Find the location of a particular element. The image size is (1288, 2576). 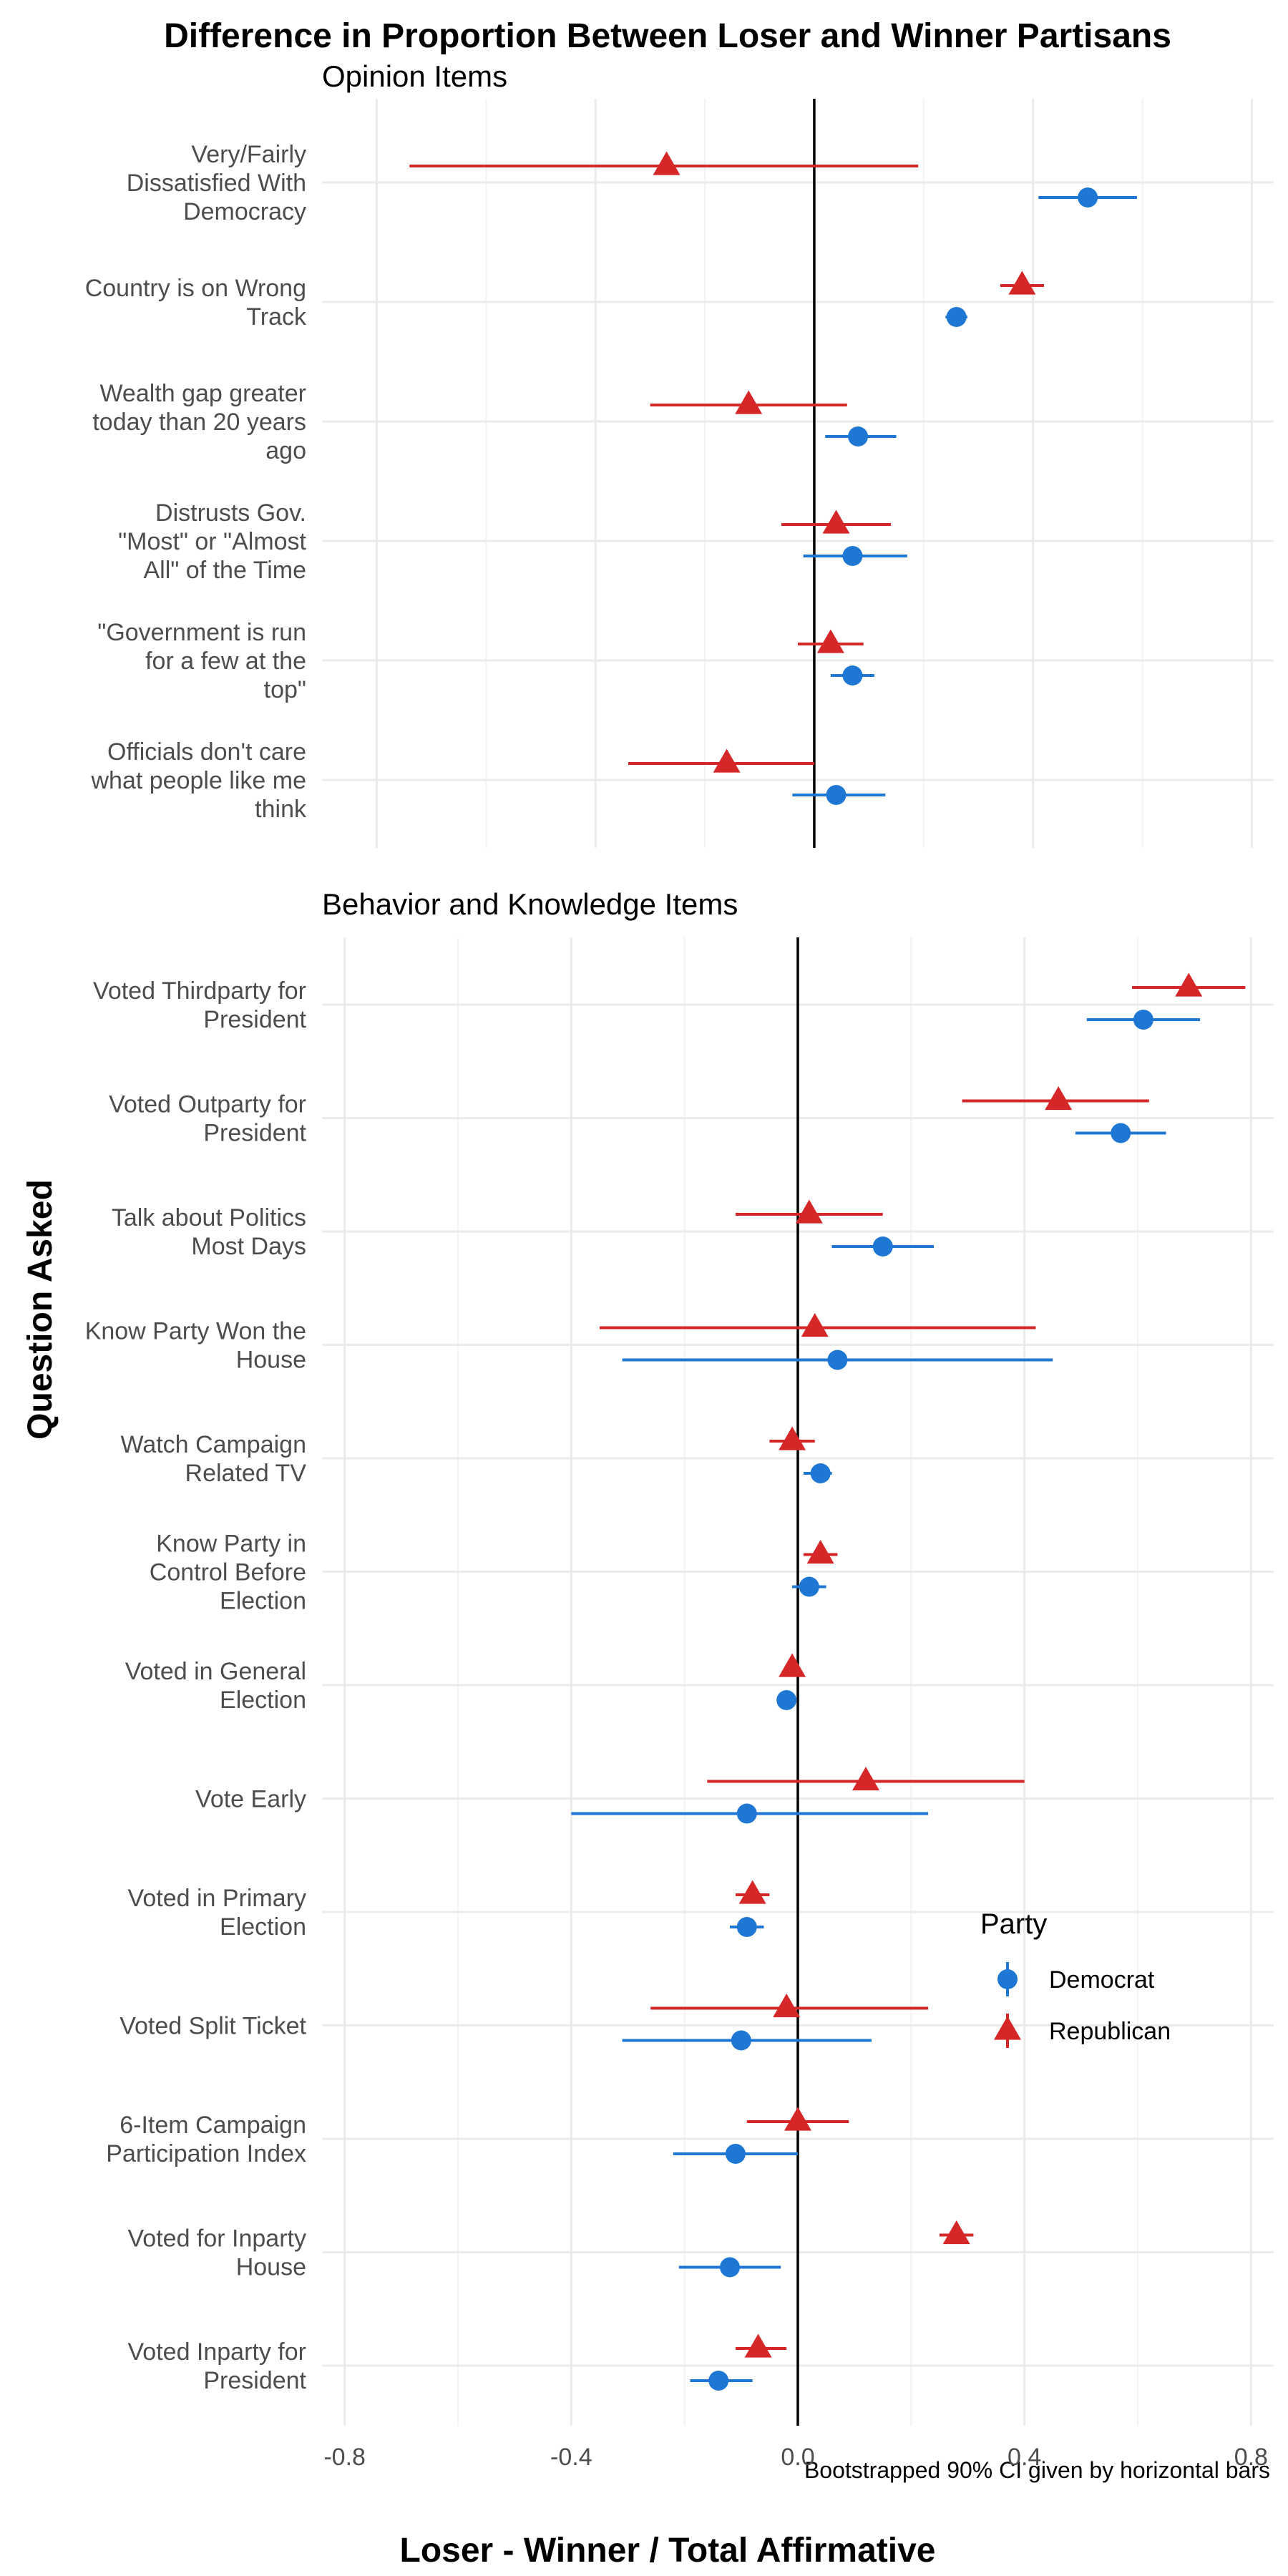

category-label: Voted Split Ticket is located at coordinates (212, 2026).